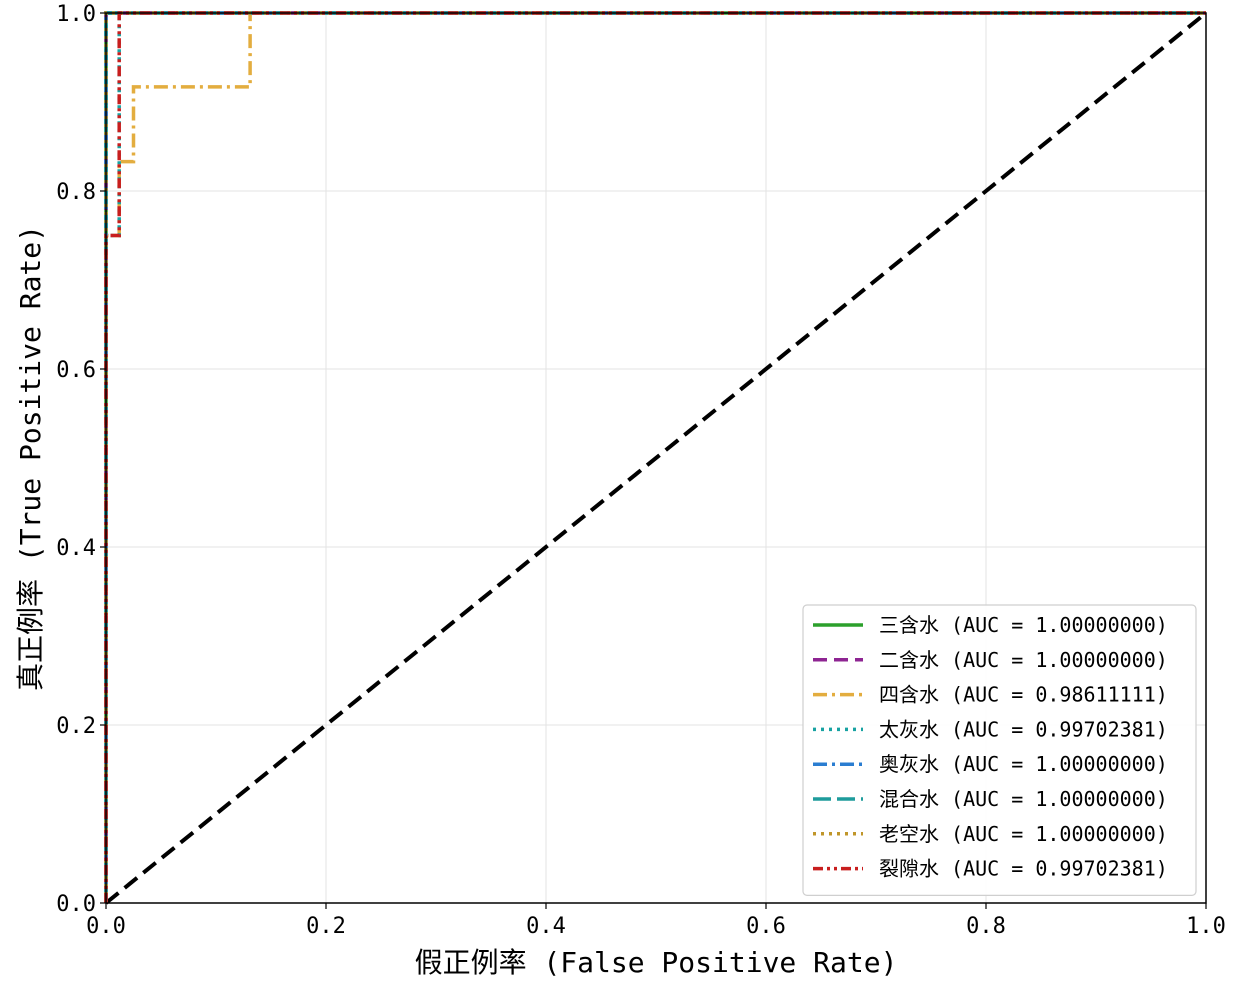  Describe the element at coordinates (106, 926) in the screenshot. I see `x-tick-label: 0.0` at that location.